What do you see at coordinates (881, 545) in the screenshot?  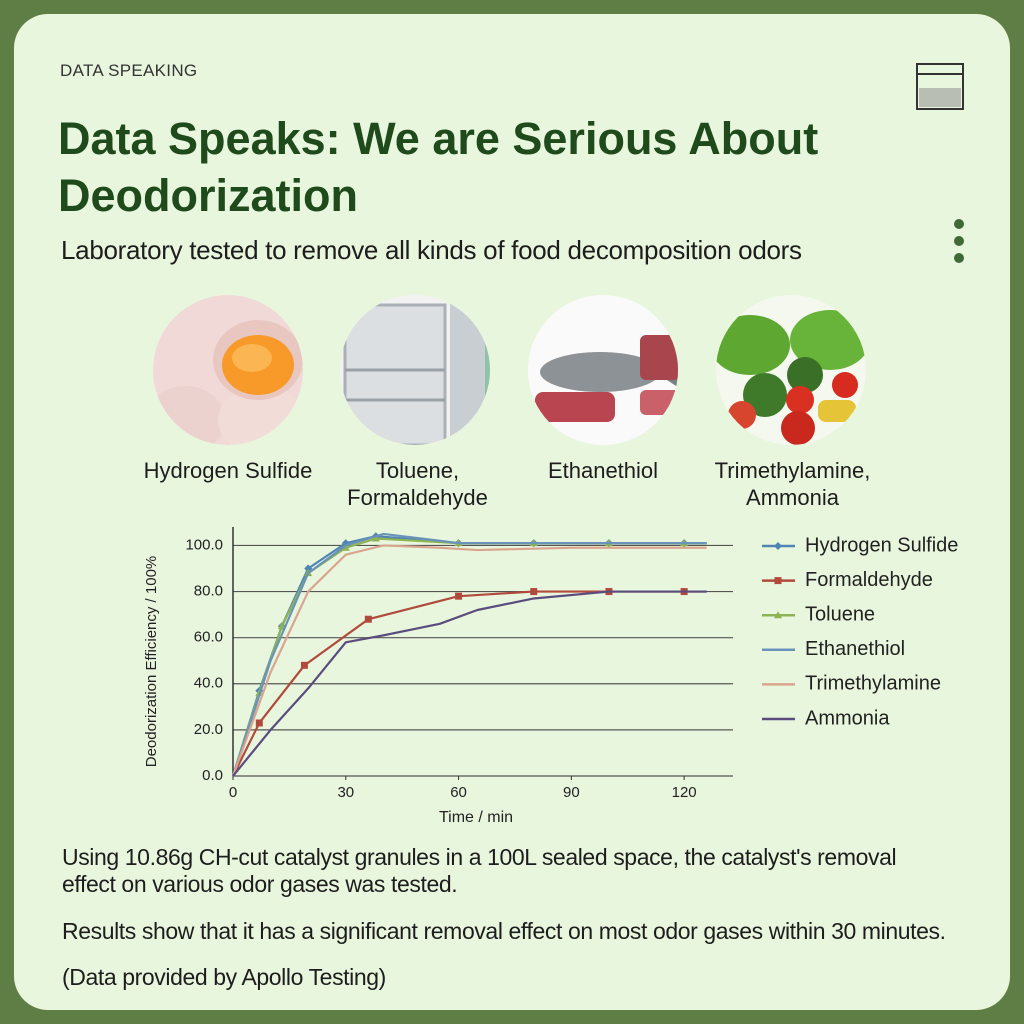 I see `legend-label: Hydrogen Sulfide` at bounding box center [881, 545].